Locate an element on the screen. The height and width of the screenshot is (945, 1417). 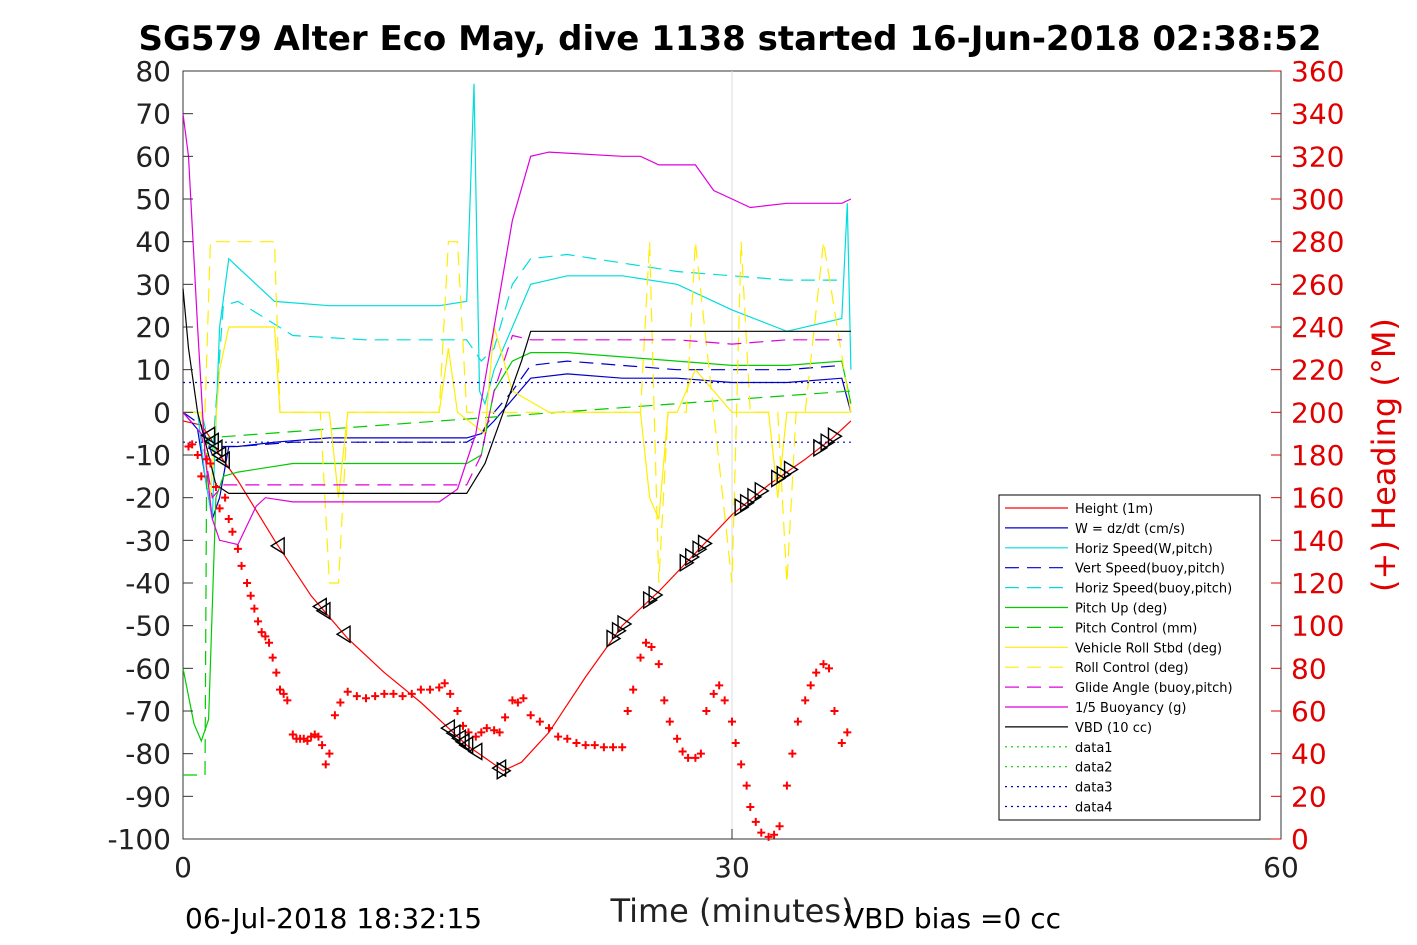
legend-label: data1 is located at coordinates (1094, 748).